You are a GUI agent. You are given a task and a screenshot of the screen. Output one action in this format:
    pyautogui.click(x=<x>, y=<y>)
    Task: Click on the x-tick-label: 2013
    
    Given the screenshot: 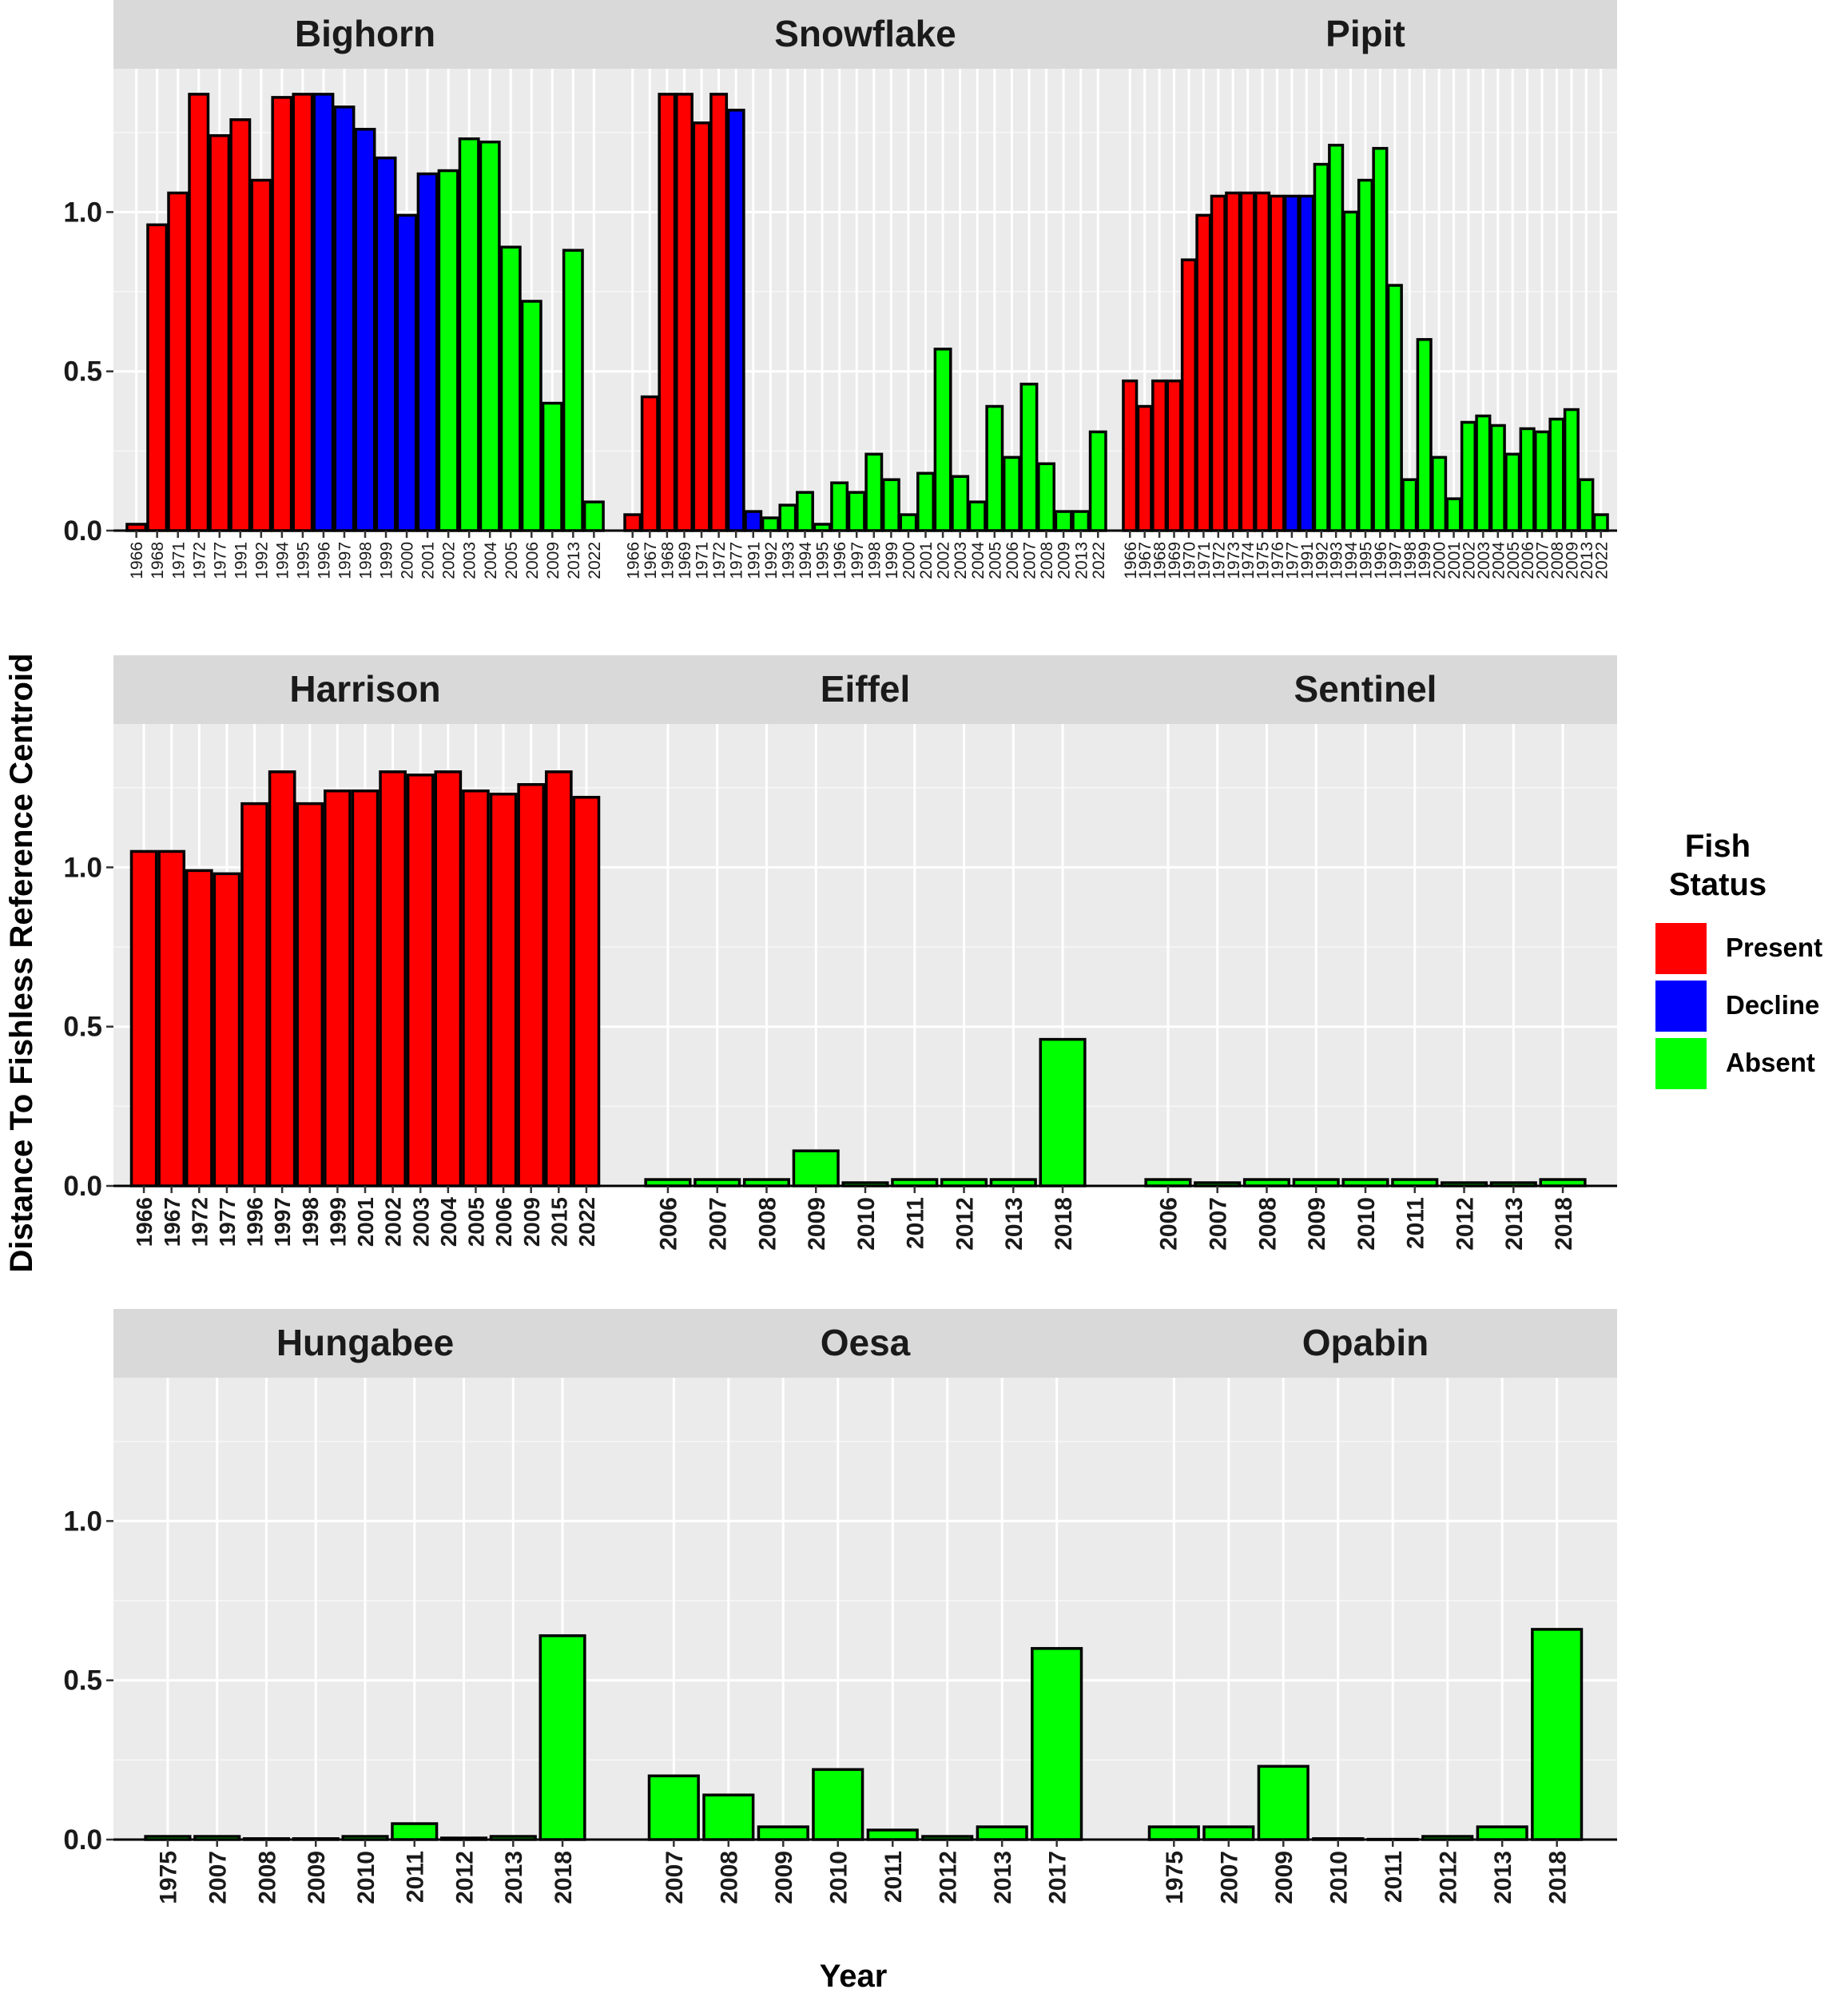 What is the action you would take?
    pyautogui.click(x=1515, y=1224)
    